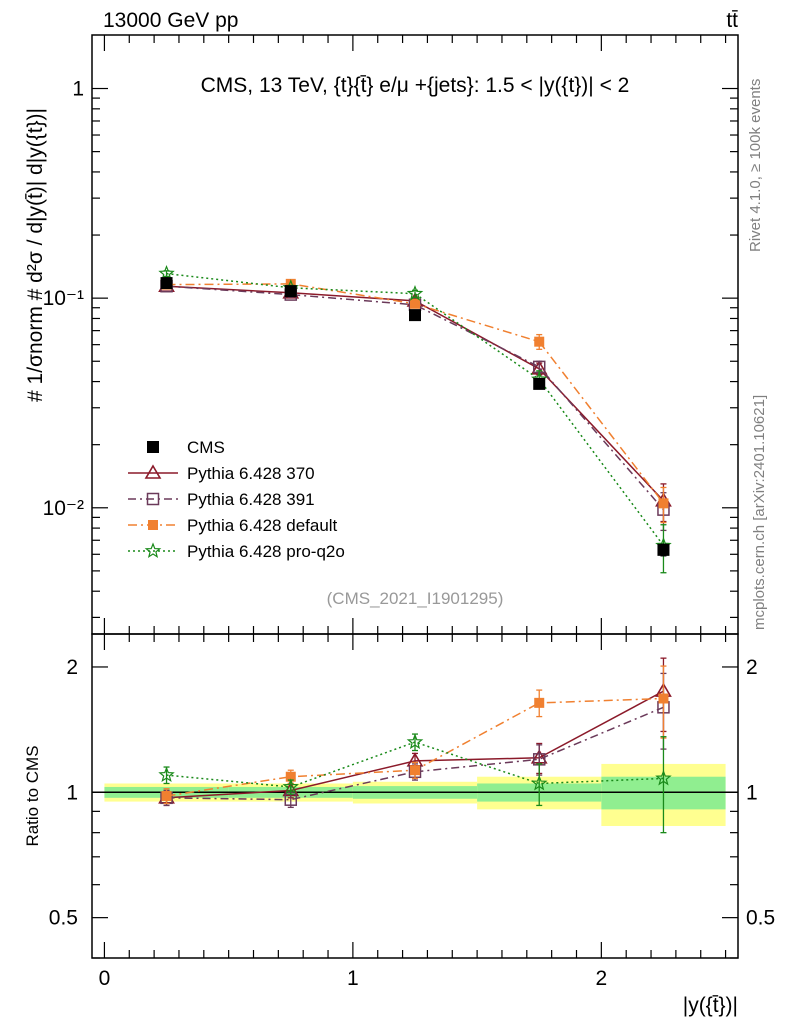 The width and height of the screenshot is (786, 1024). What do you see at coordinates (32, 795) in the screenshot?
I see `ratio-ylabel: Ratio to CMS` at bounding box center [32, 795].